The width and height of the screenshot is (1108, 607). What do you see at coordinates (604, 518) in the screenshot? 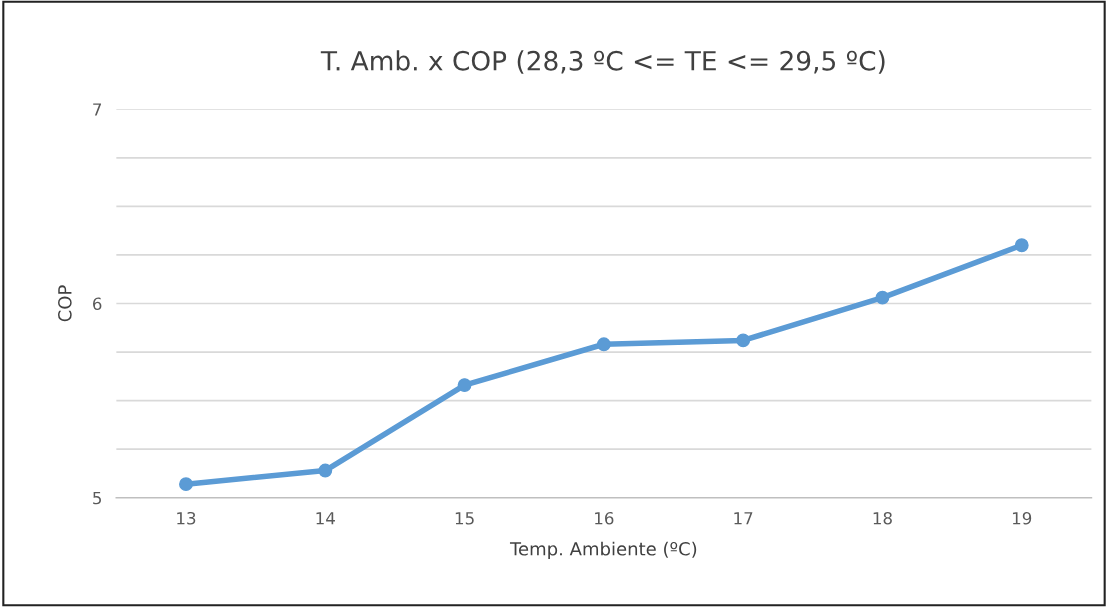
I see `x-tick-label: 16` at bounding box center [604, 518].